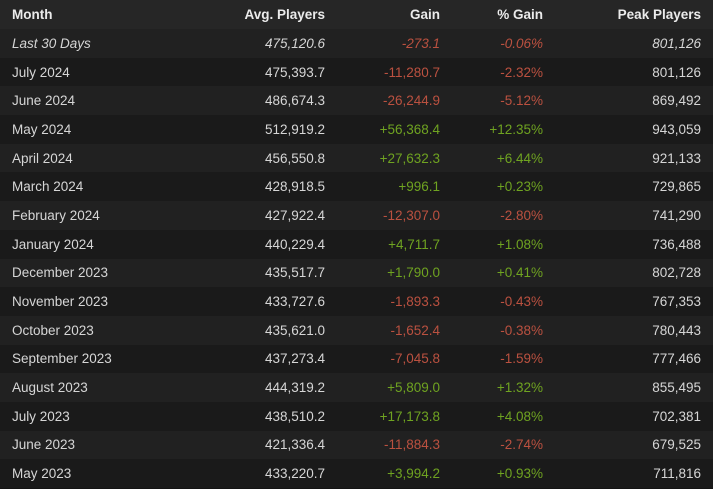 Image resolution: width=713 pixels, height=489 pixels. Describe the element at coordinates (521, 215) in the screenshot. I see `pct-gain-cell: -2.80%` at that location.